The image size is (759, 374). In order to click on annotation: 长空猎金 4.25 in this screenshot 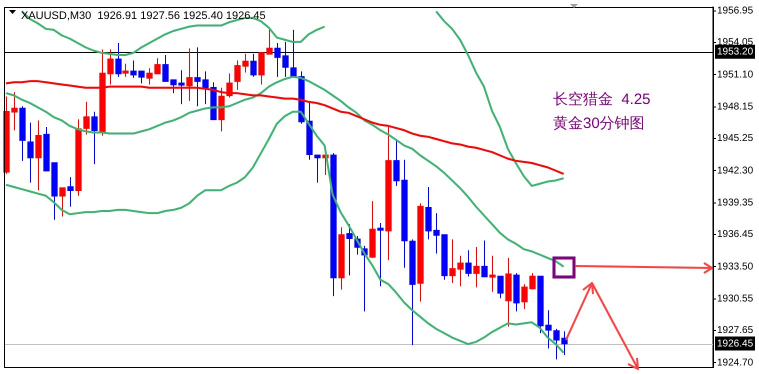, I will do `click(602, 99)`.